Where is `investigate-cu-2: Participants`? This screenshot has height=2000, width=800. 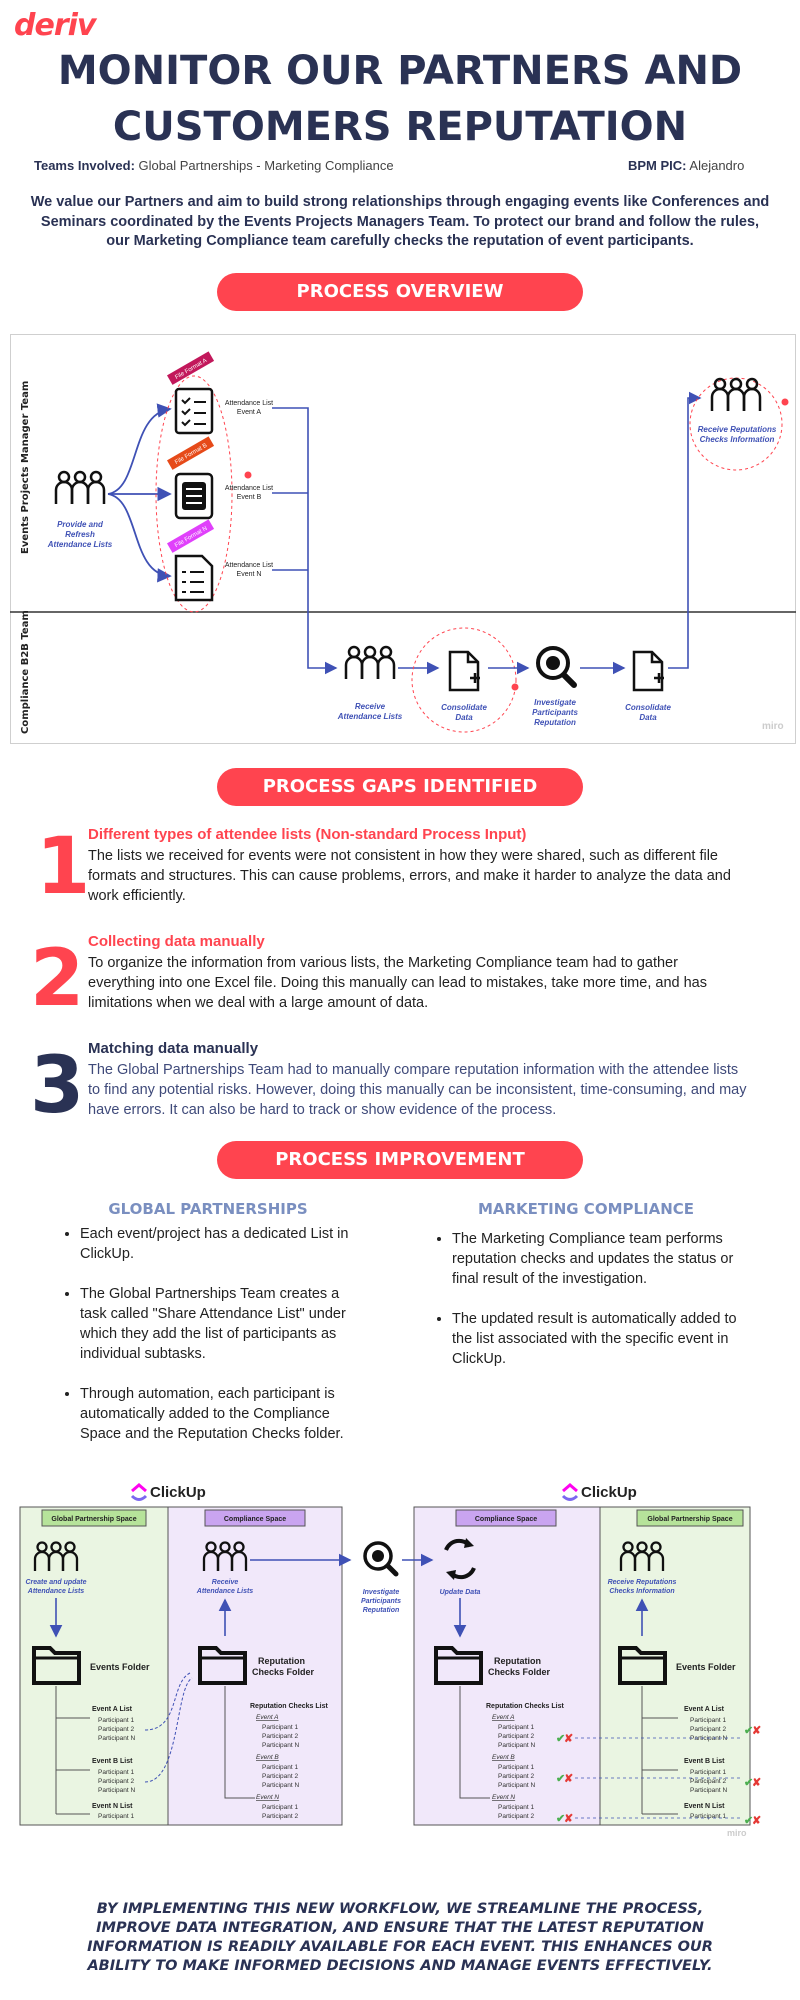
investigate-cu-2: Participants is located at coordinates (381, 1601).